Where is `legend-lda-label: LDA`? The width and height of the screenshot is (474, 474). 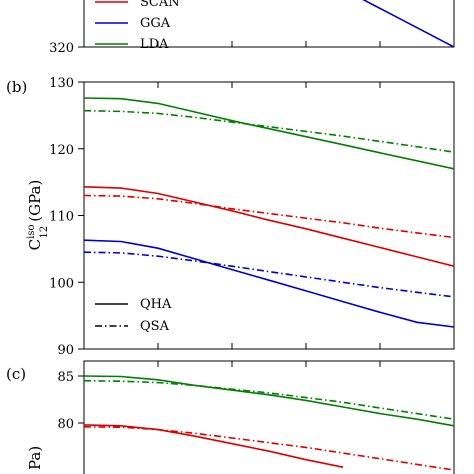 legend-lda-label: LDA is located at coordinates (154, 44).